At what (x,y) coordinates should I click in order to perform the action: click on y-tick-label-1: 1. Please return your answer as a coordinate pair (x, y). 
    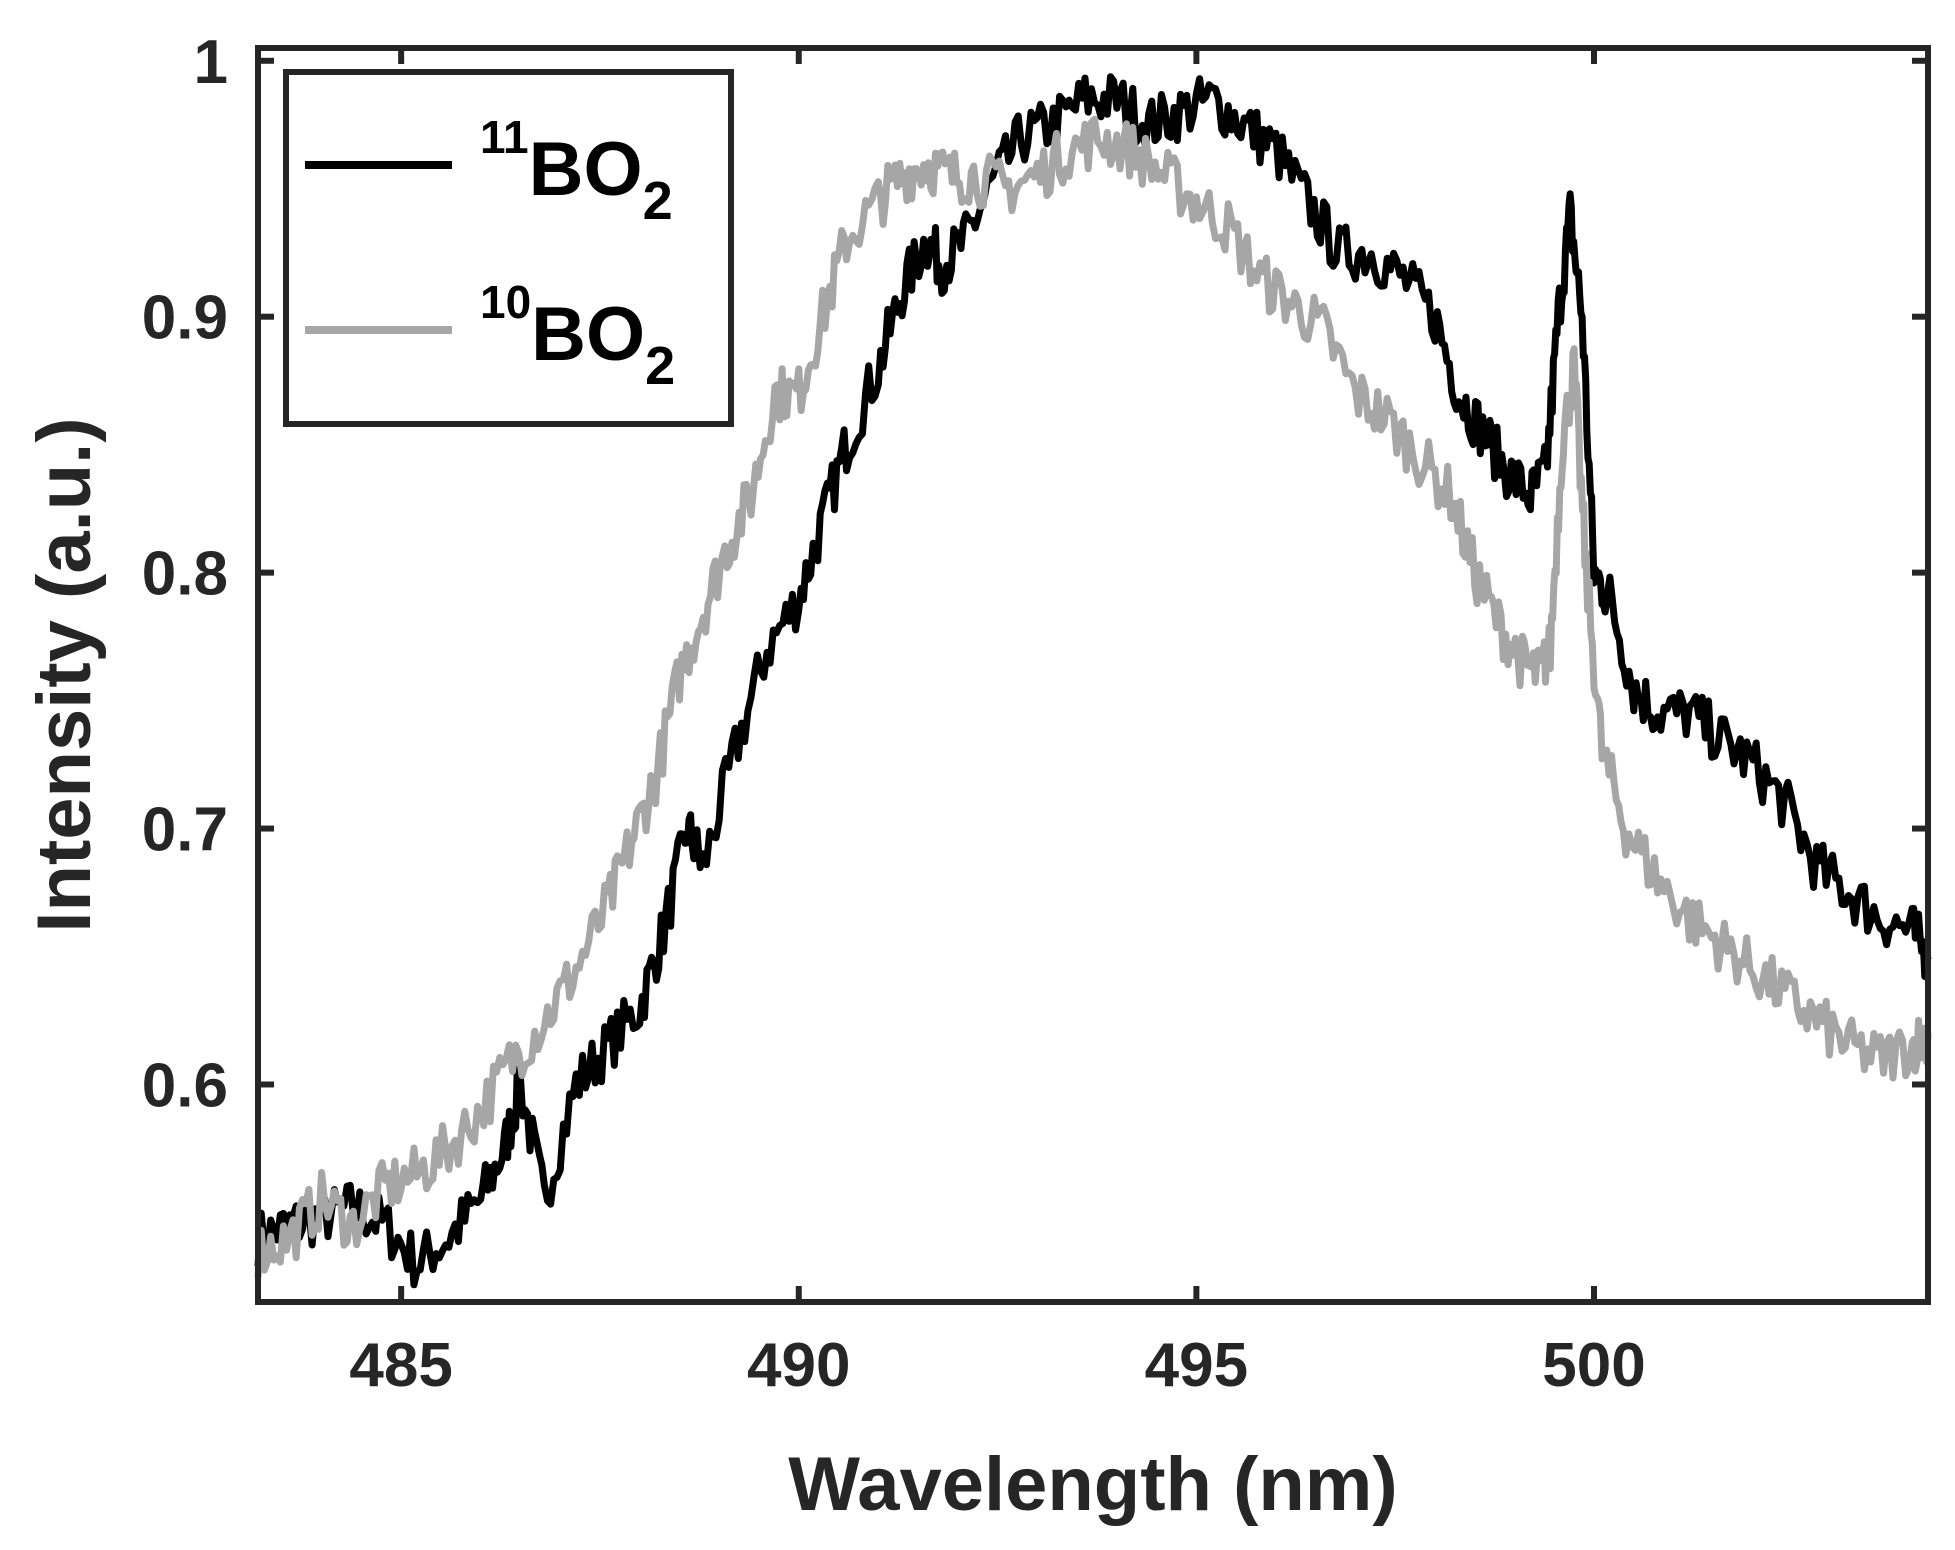
    Looking at the image, I should click on (211, 62).